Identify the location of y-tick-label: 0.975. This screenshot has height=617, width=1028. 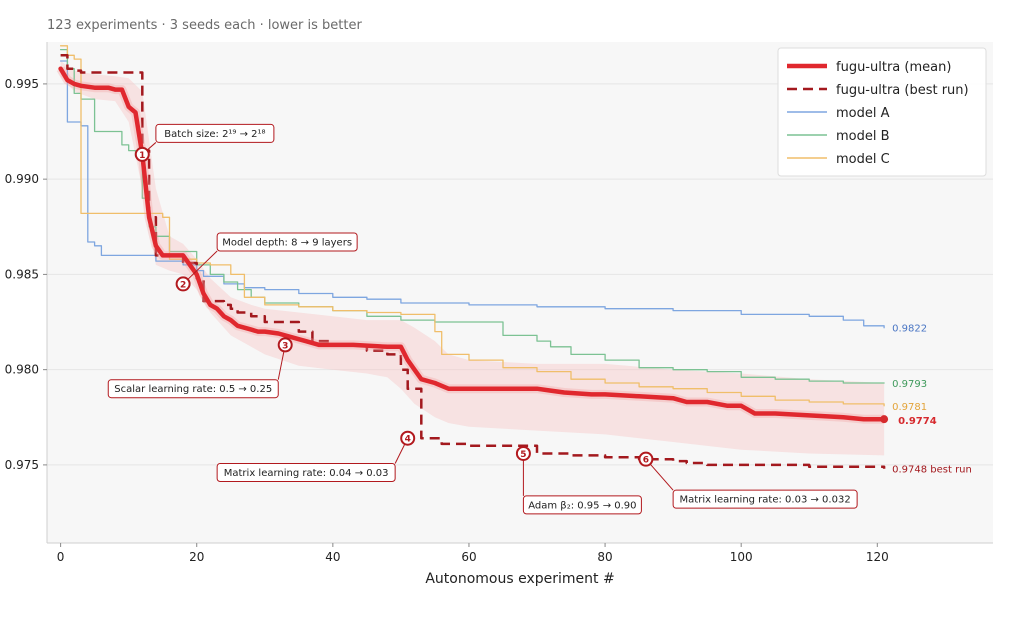
(22, 465).